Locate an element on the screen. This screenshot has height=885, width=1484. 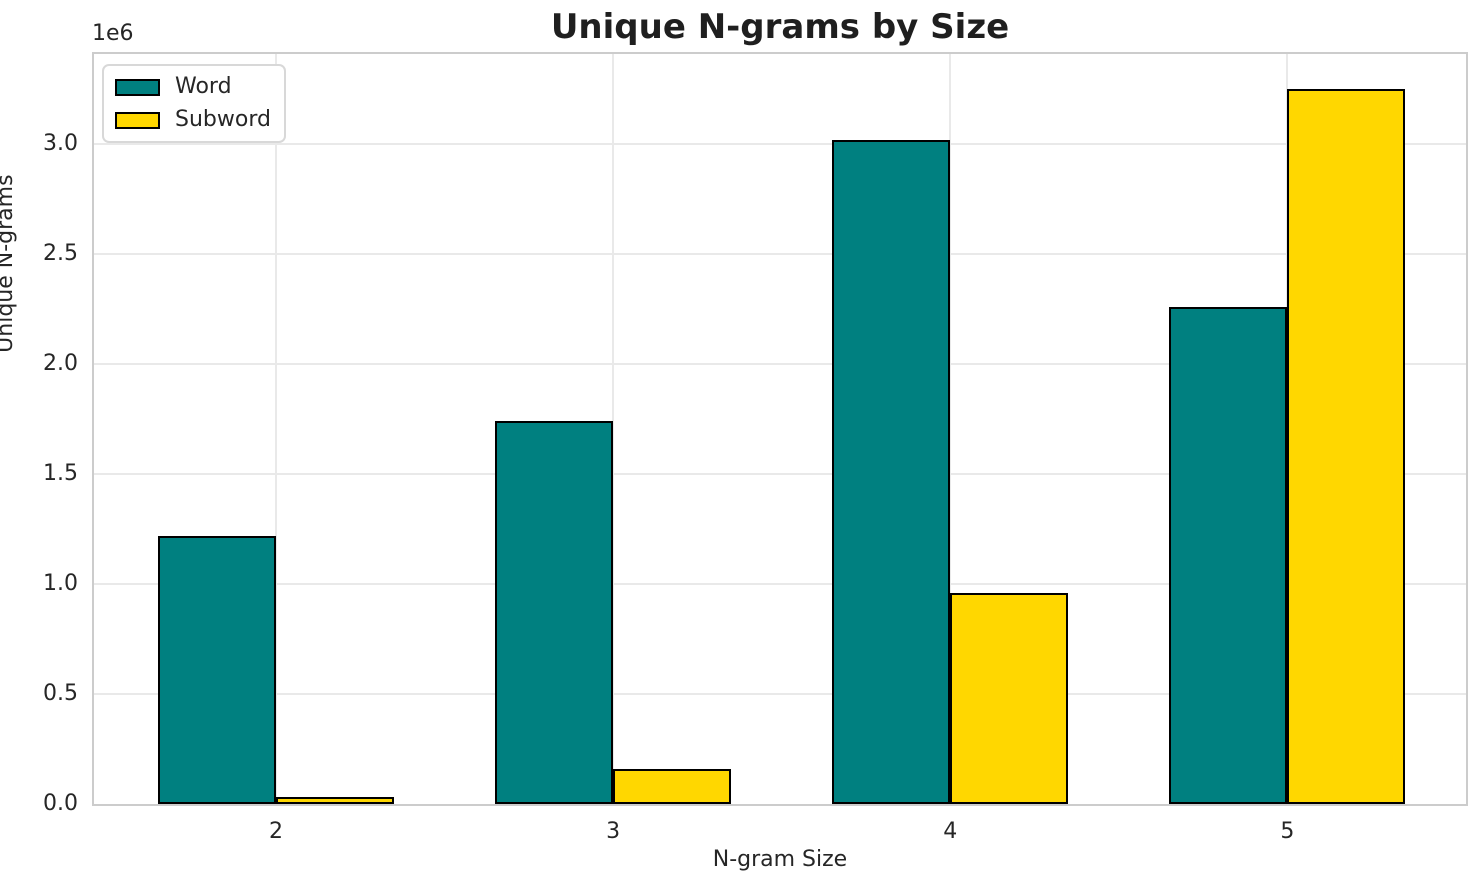
y-tick-label: 0.5 is located at coordinates (60, 694).